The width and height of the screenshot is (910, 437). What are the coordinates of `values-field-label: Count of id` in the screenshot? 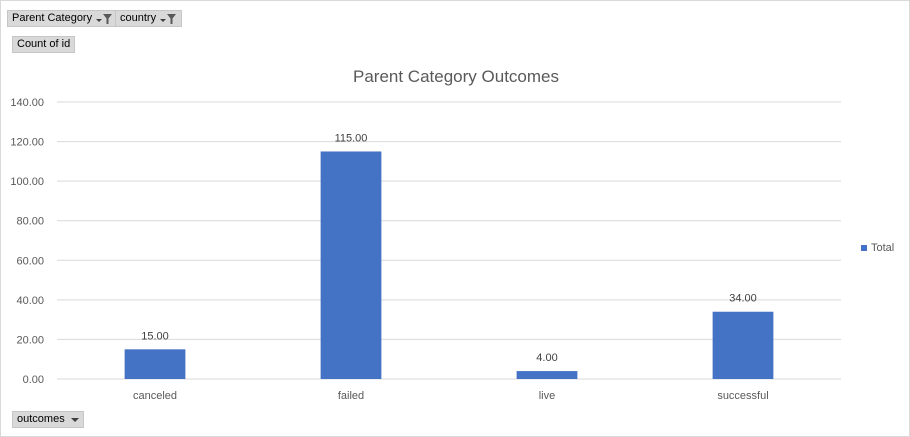 It's located at (44, 44).